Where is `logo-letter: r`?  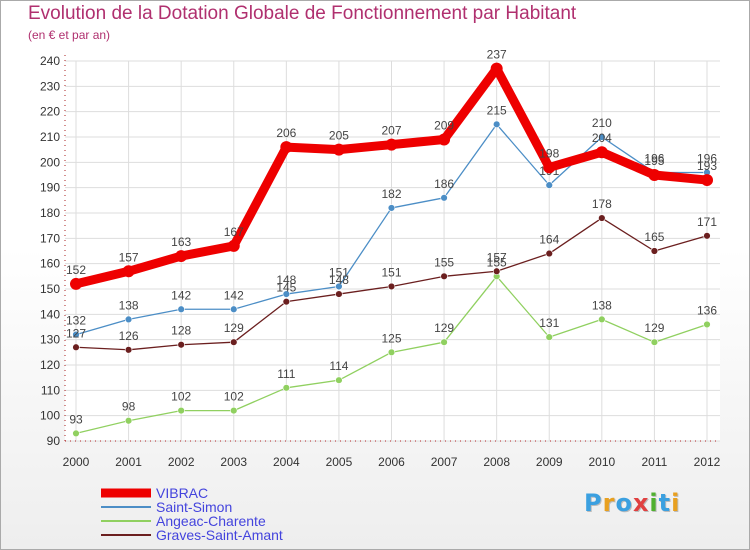
logo-letter: r is located at coordinates (609, 503).